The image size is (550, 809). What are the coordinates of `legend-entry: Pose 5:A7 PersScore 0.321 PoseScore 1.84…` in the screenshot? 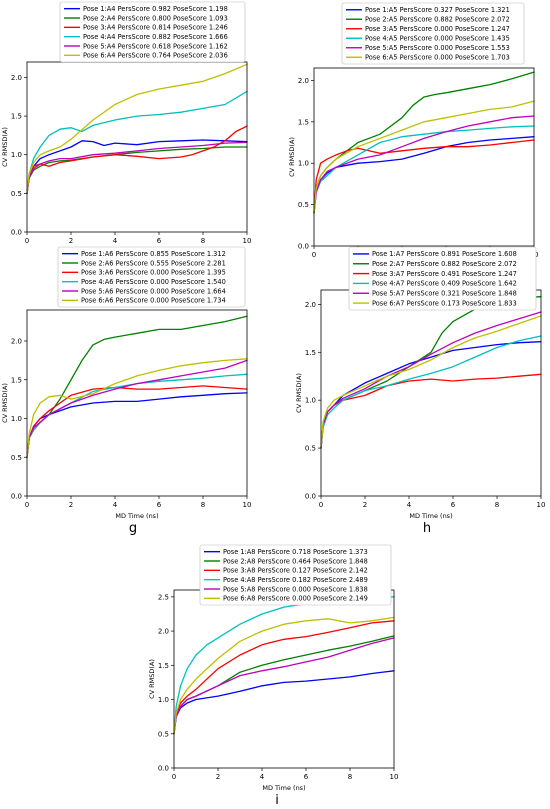 It's located at (444, 294).